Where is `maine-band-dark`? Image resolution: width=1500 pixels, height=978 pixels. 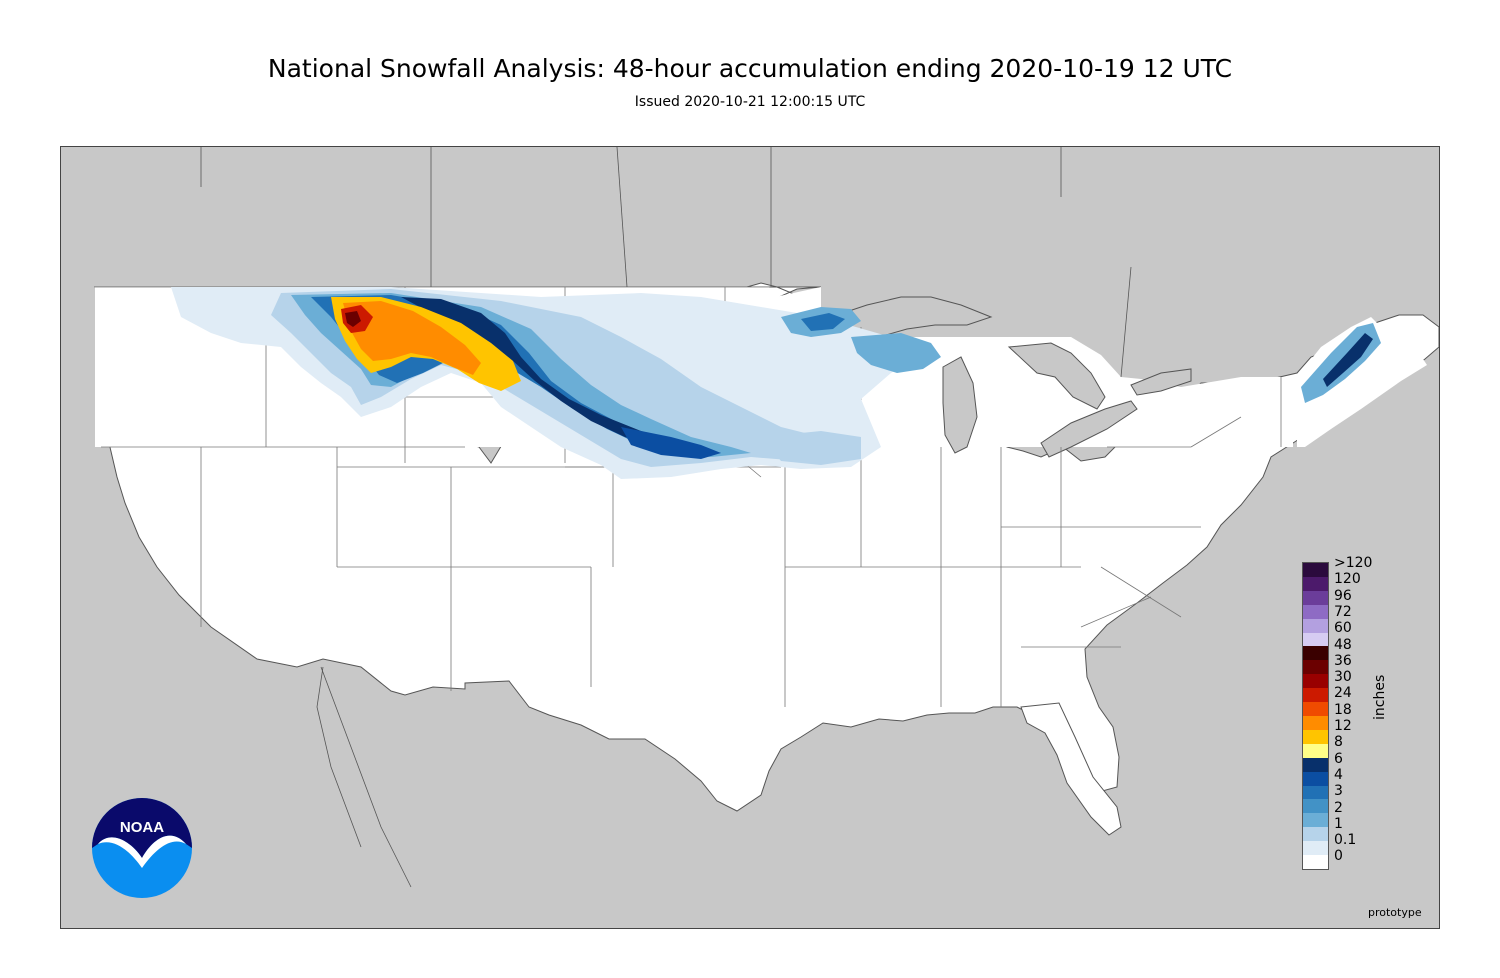 maine-band-dark is located at coordinates (1348, 360).